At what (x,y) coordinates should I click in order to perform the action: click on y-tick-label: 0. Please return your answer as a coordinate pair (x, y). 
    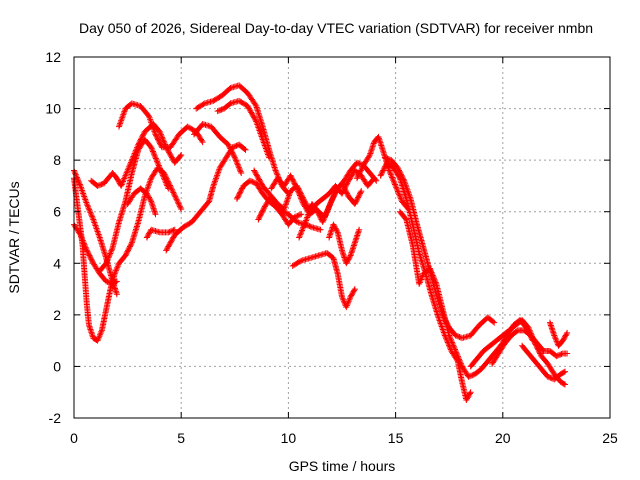
    Looking at the image, I should click on (57, 366).